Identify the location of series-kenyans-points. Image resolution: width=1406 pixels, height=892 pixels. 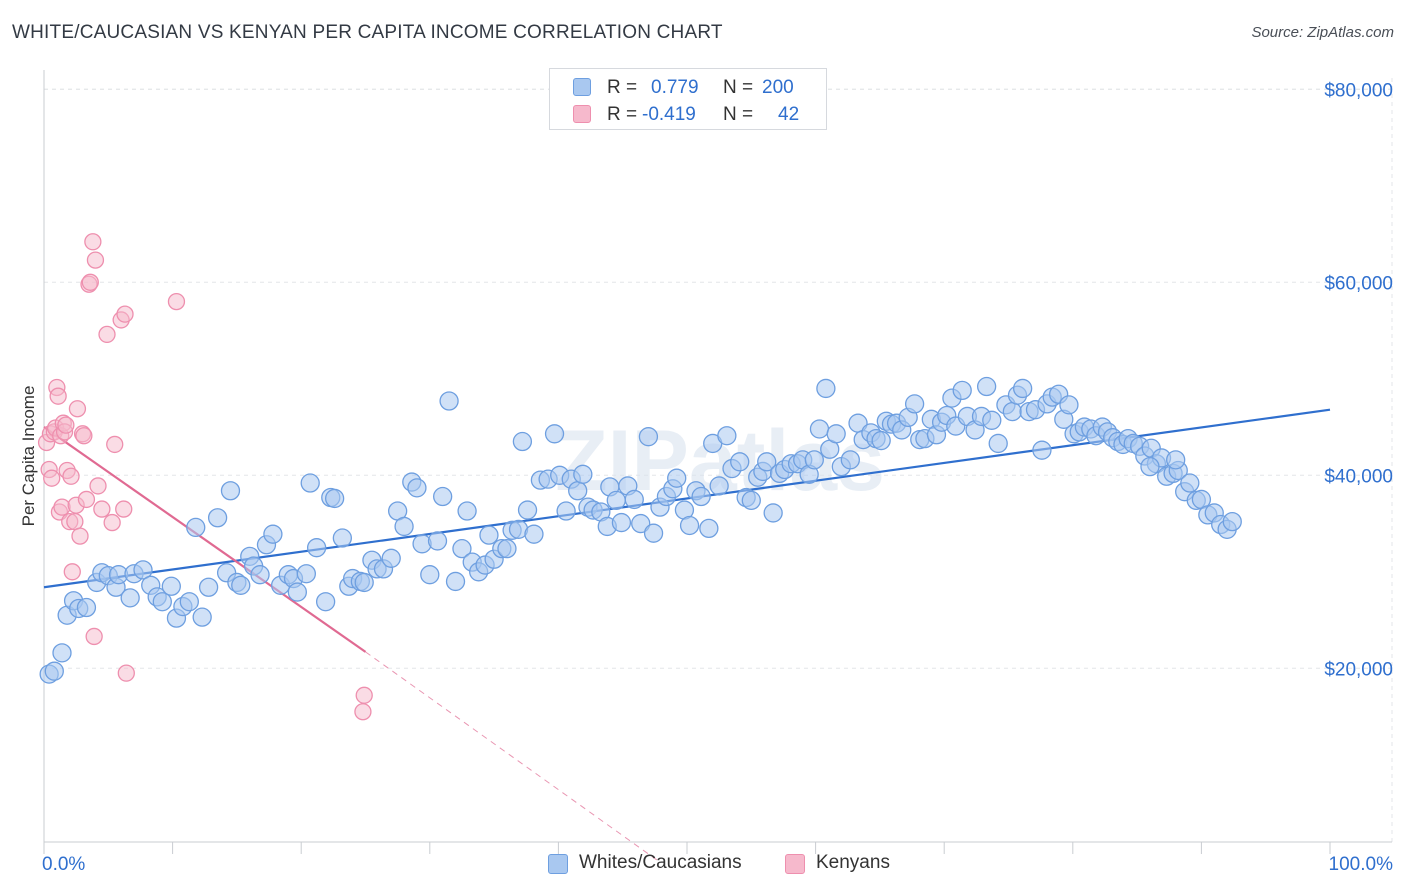
(205, 477).